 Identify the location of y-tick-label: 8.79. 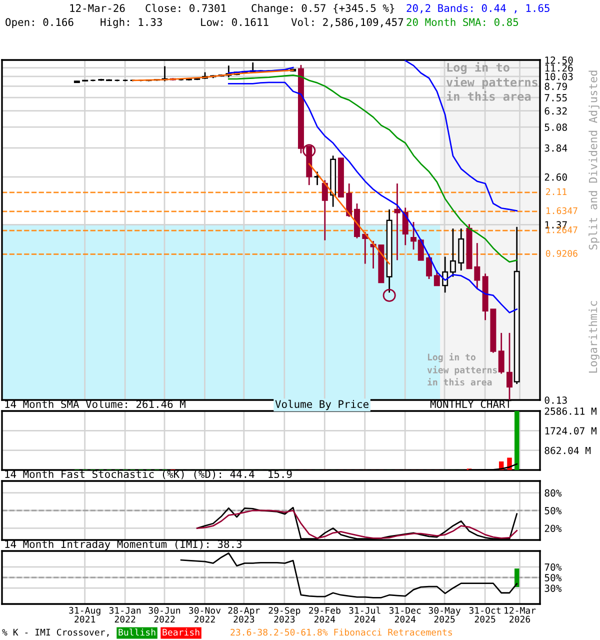
(555, 86).